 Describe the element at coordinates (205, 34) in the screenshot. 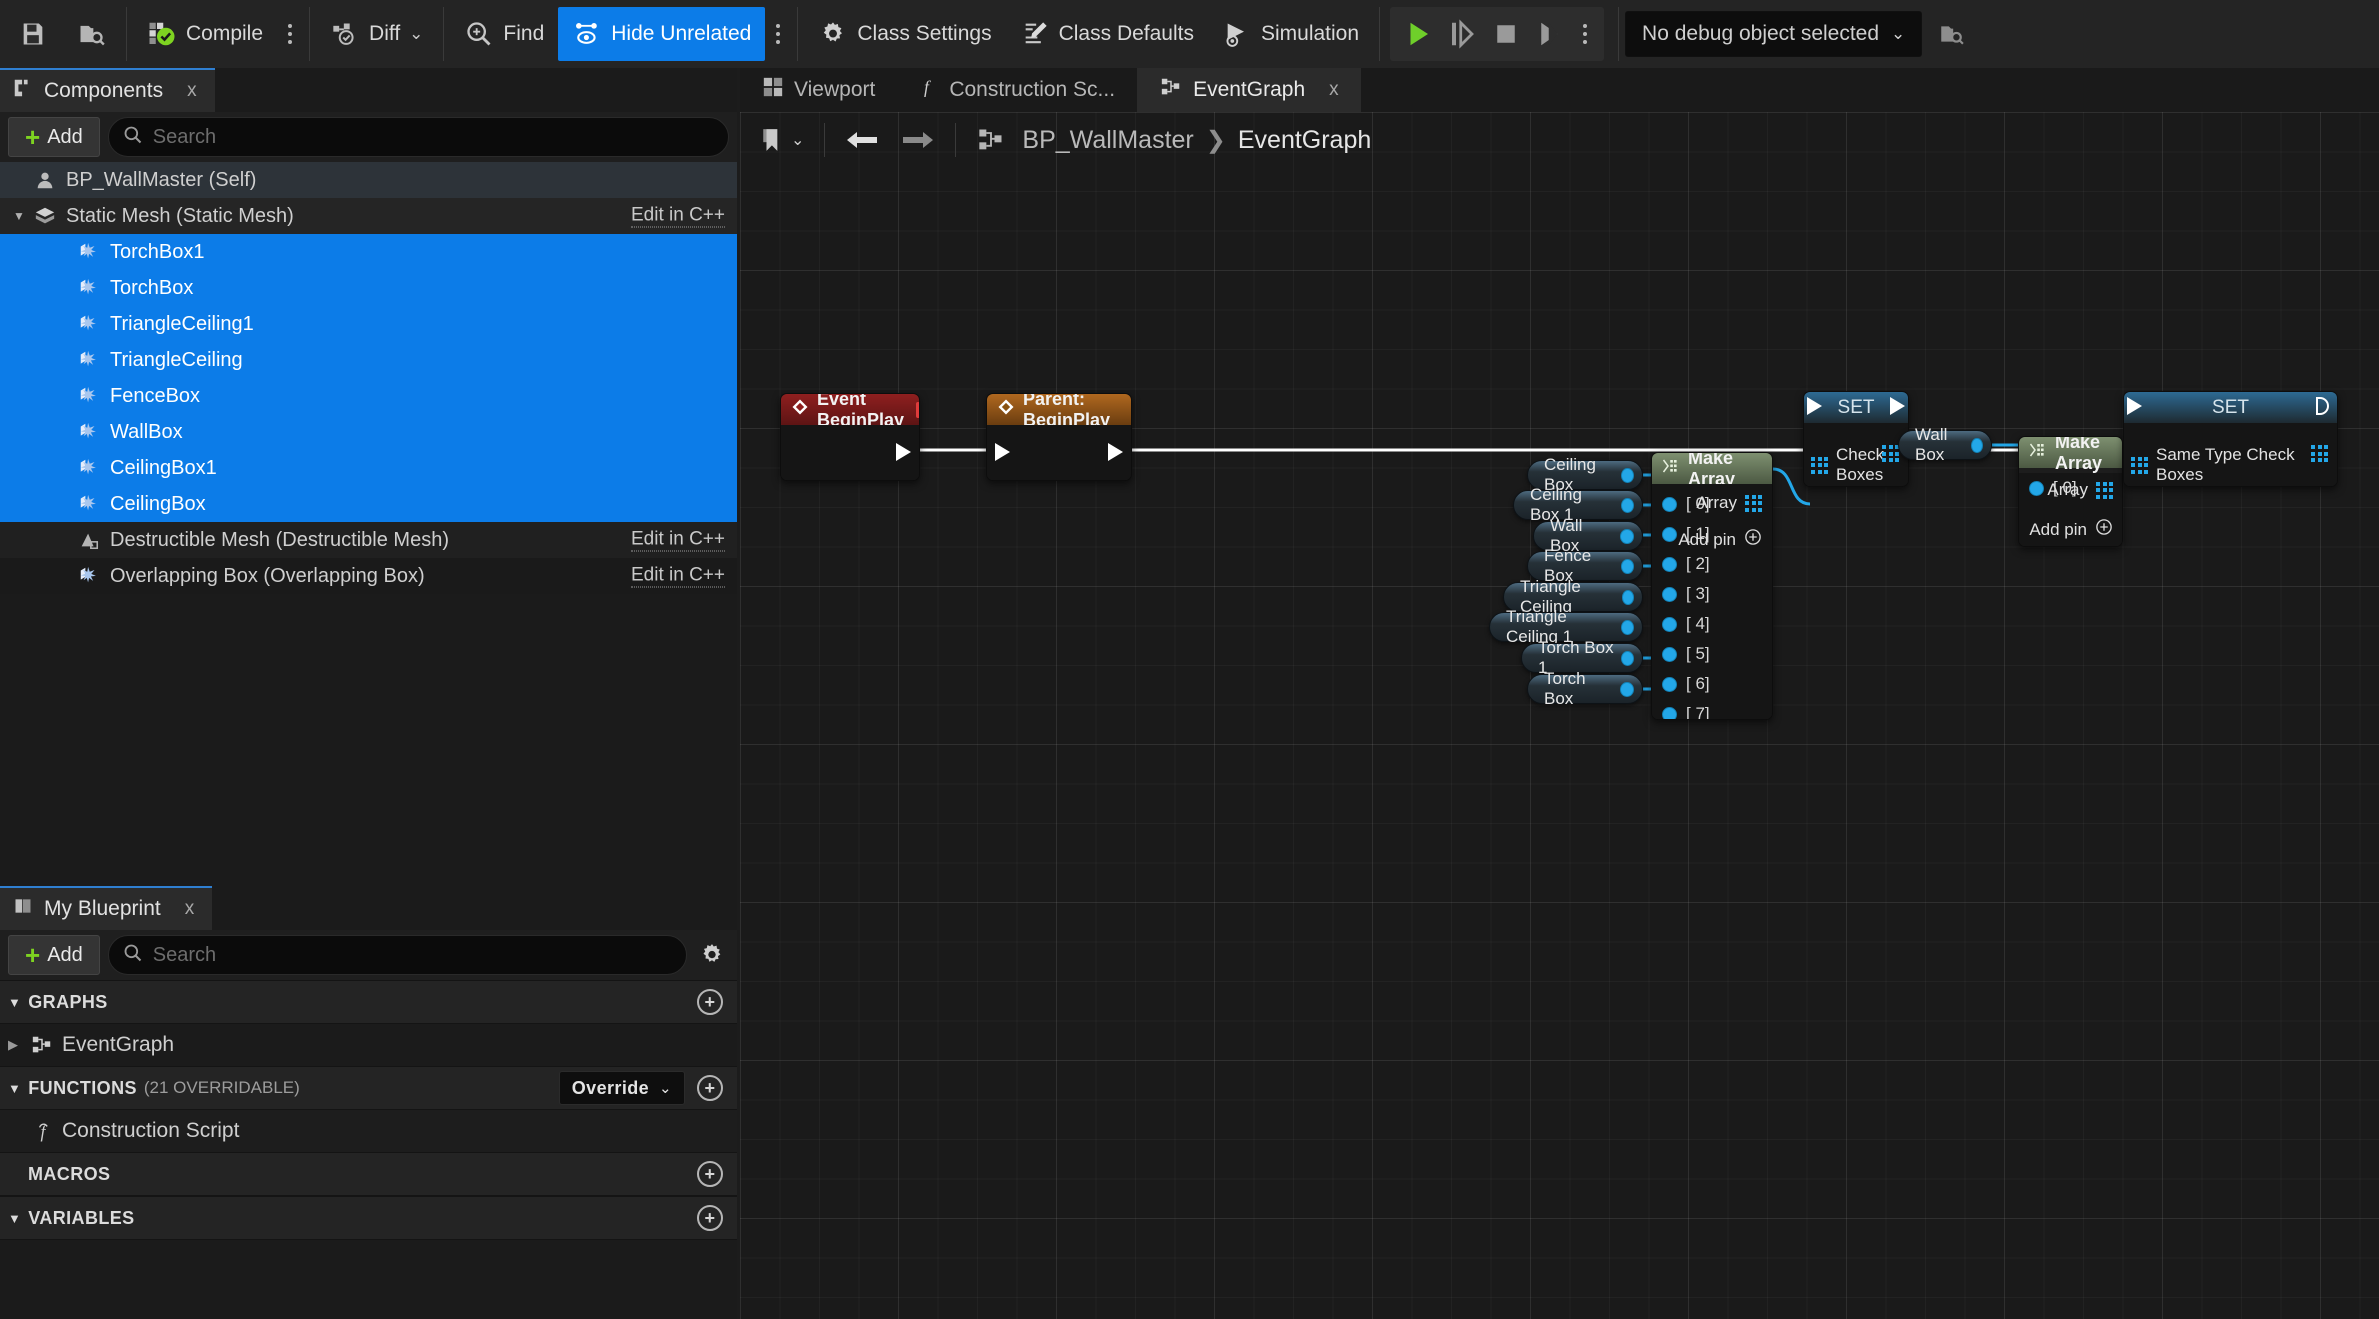

I see `compile-button: Compile` at that location.